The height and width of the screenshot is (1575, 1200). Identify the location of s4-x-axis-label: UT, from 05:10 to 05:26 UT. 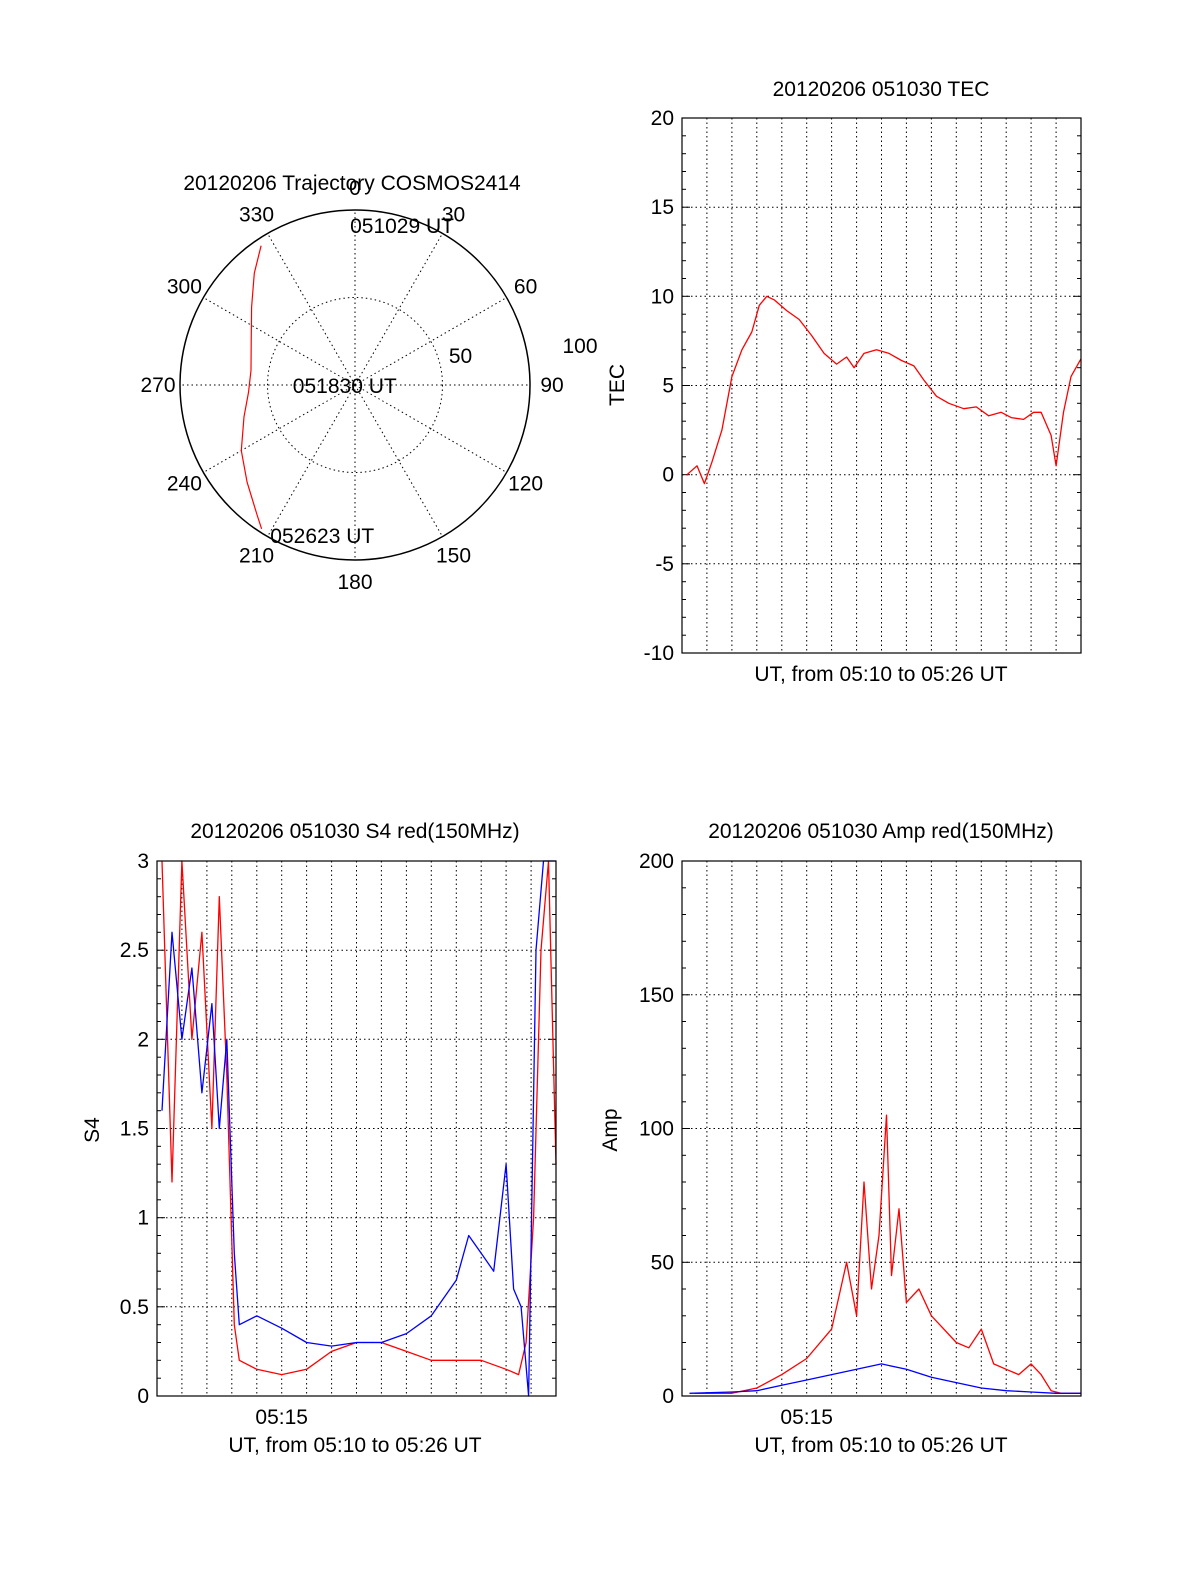
(354, 1445).